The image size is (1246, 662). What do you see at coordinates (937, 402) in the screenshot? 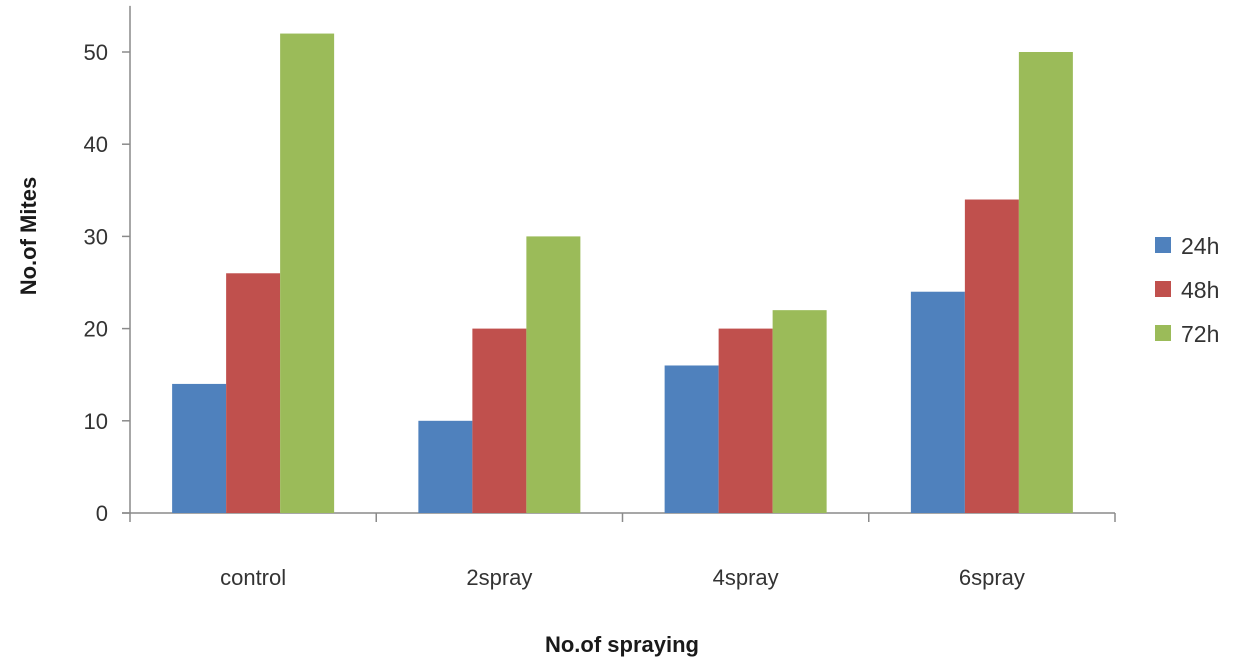
I see `bar-24h-6spray` at bounding box center [937, 402].